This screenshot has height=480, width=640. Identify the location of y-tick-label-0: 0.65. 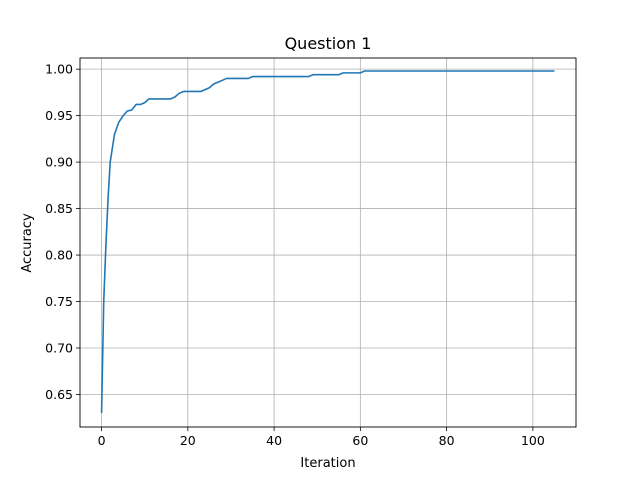
(59, 394).